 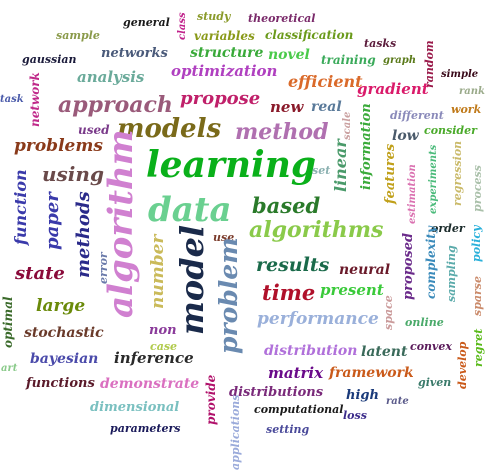 What do you see at coordinates (397, 401) in the screenshot?
I see `word-rate: rate` at bounding box center [397, 401].